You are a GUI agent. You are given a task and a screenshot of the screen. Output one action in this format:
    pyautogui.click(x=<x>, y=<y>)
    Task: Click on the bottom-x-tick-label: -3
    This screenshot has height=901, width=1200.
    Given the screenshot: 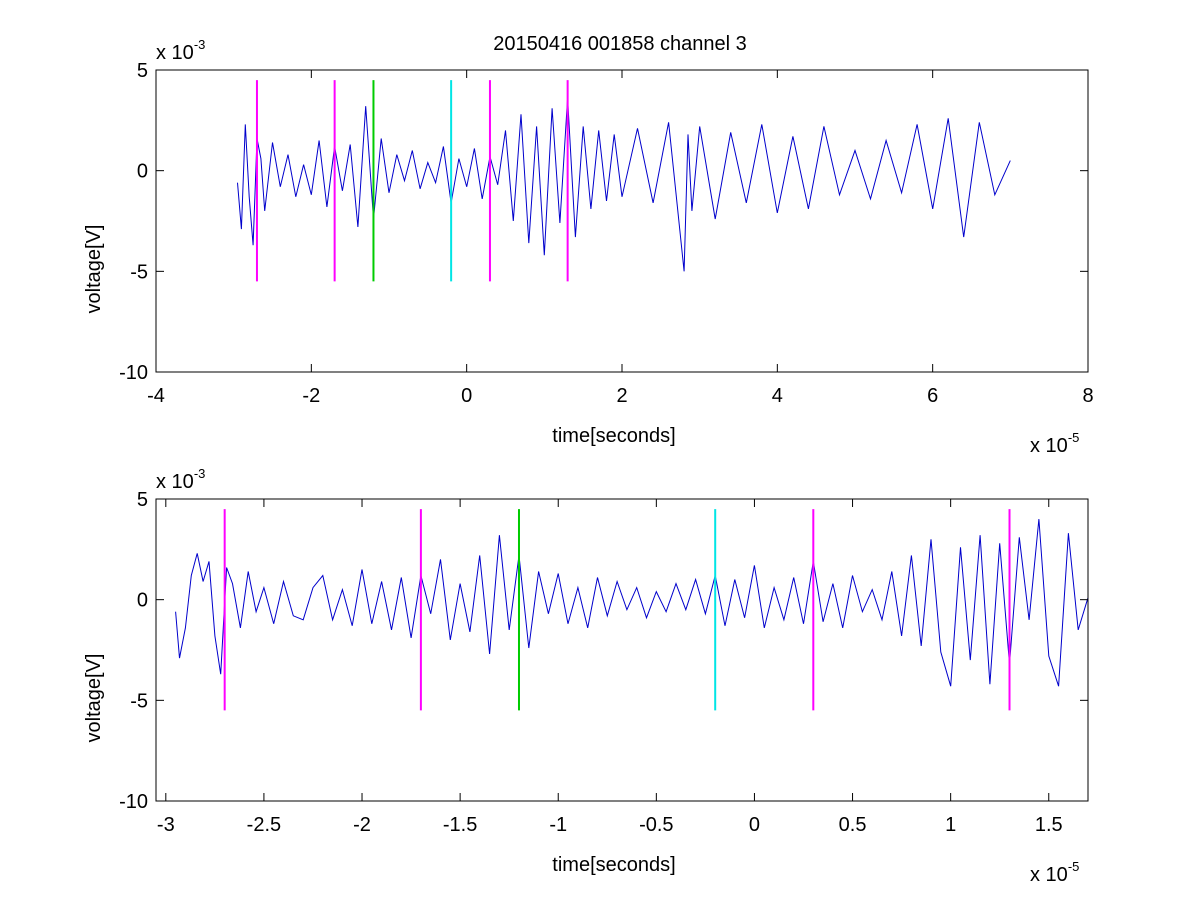 What is the action you would take?
    pyautogui.click(x=166, y=825)
    